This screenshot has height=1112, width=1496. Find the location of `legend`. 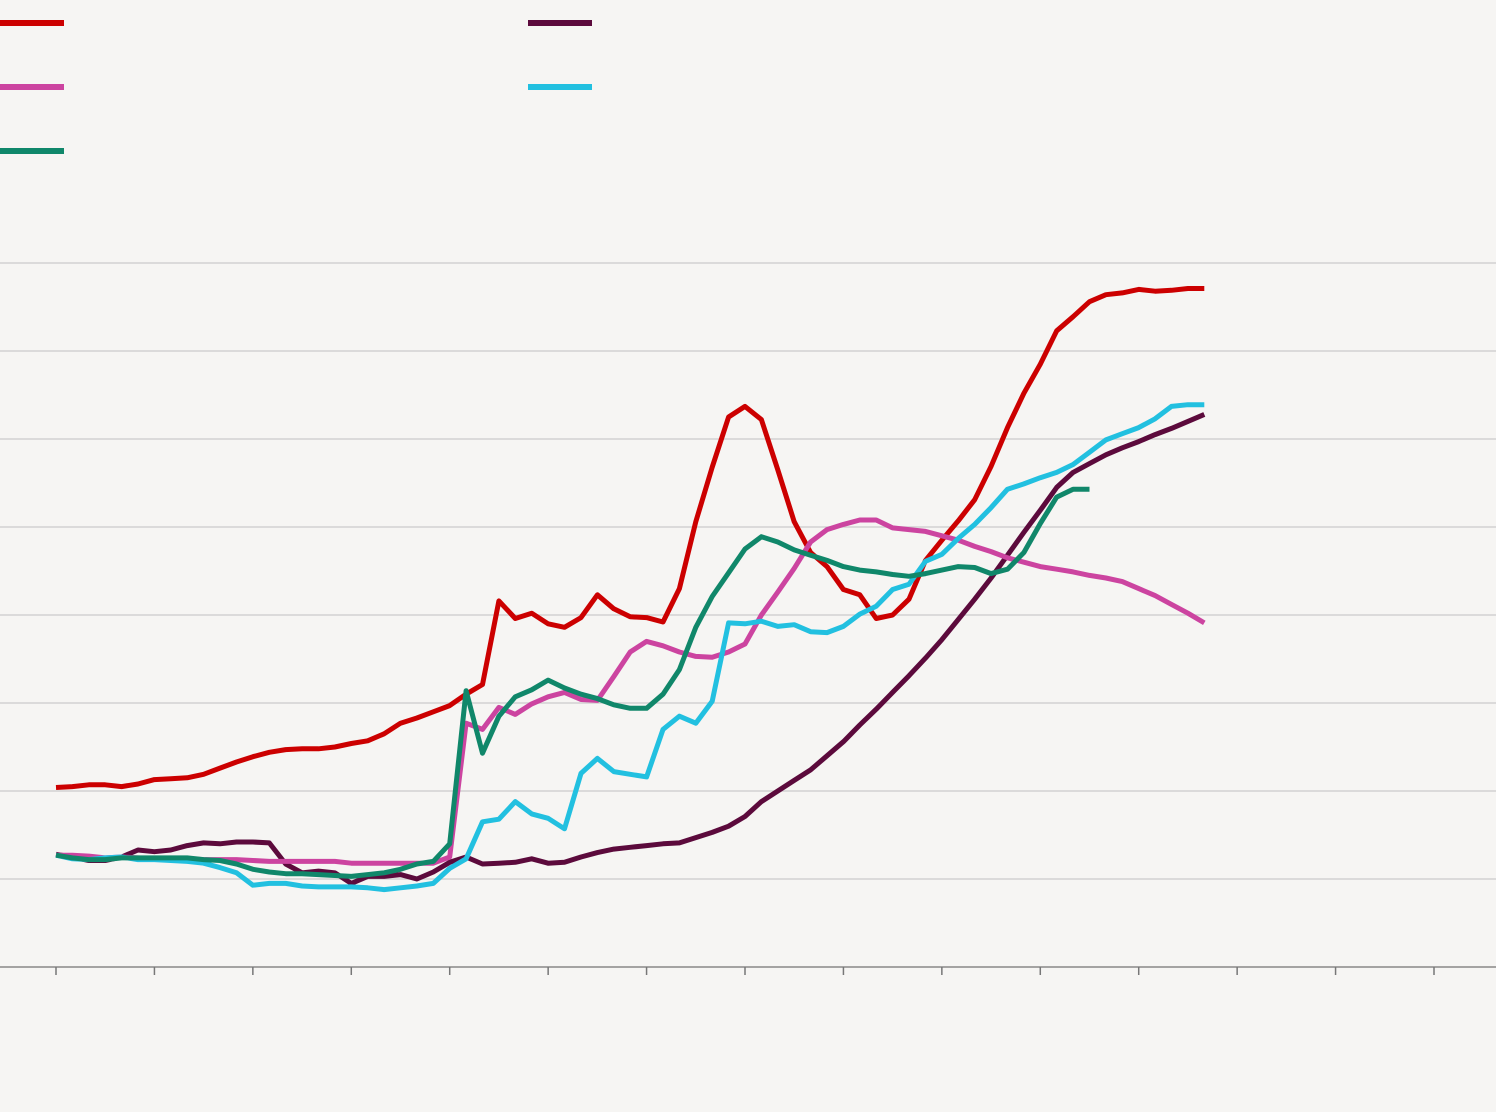

legend is located at coordinates (296, 87).